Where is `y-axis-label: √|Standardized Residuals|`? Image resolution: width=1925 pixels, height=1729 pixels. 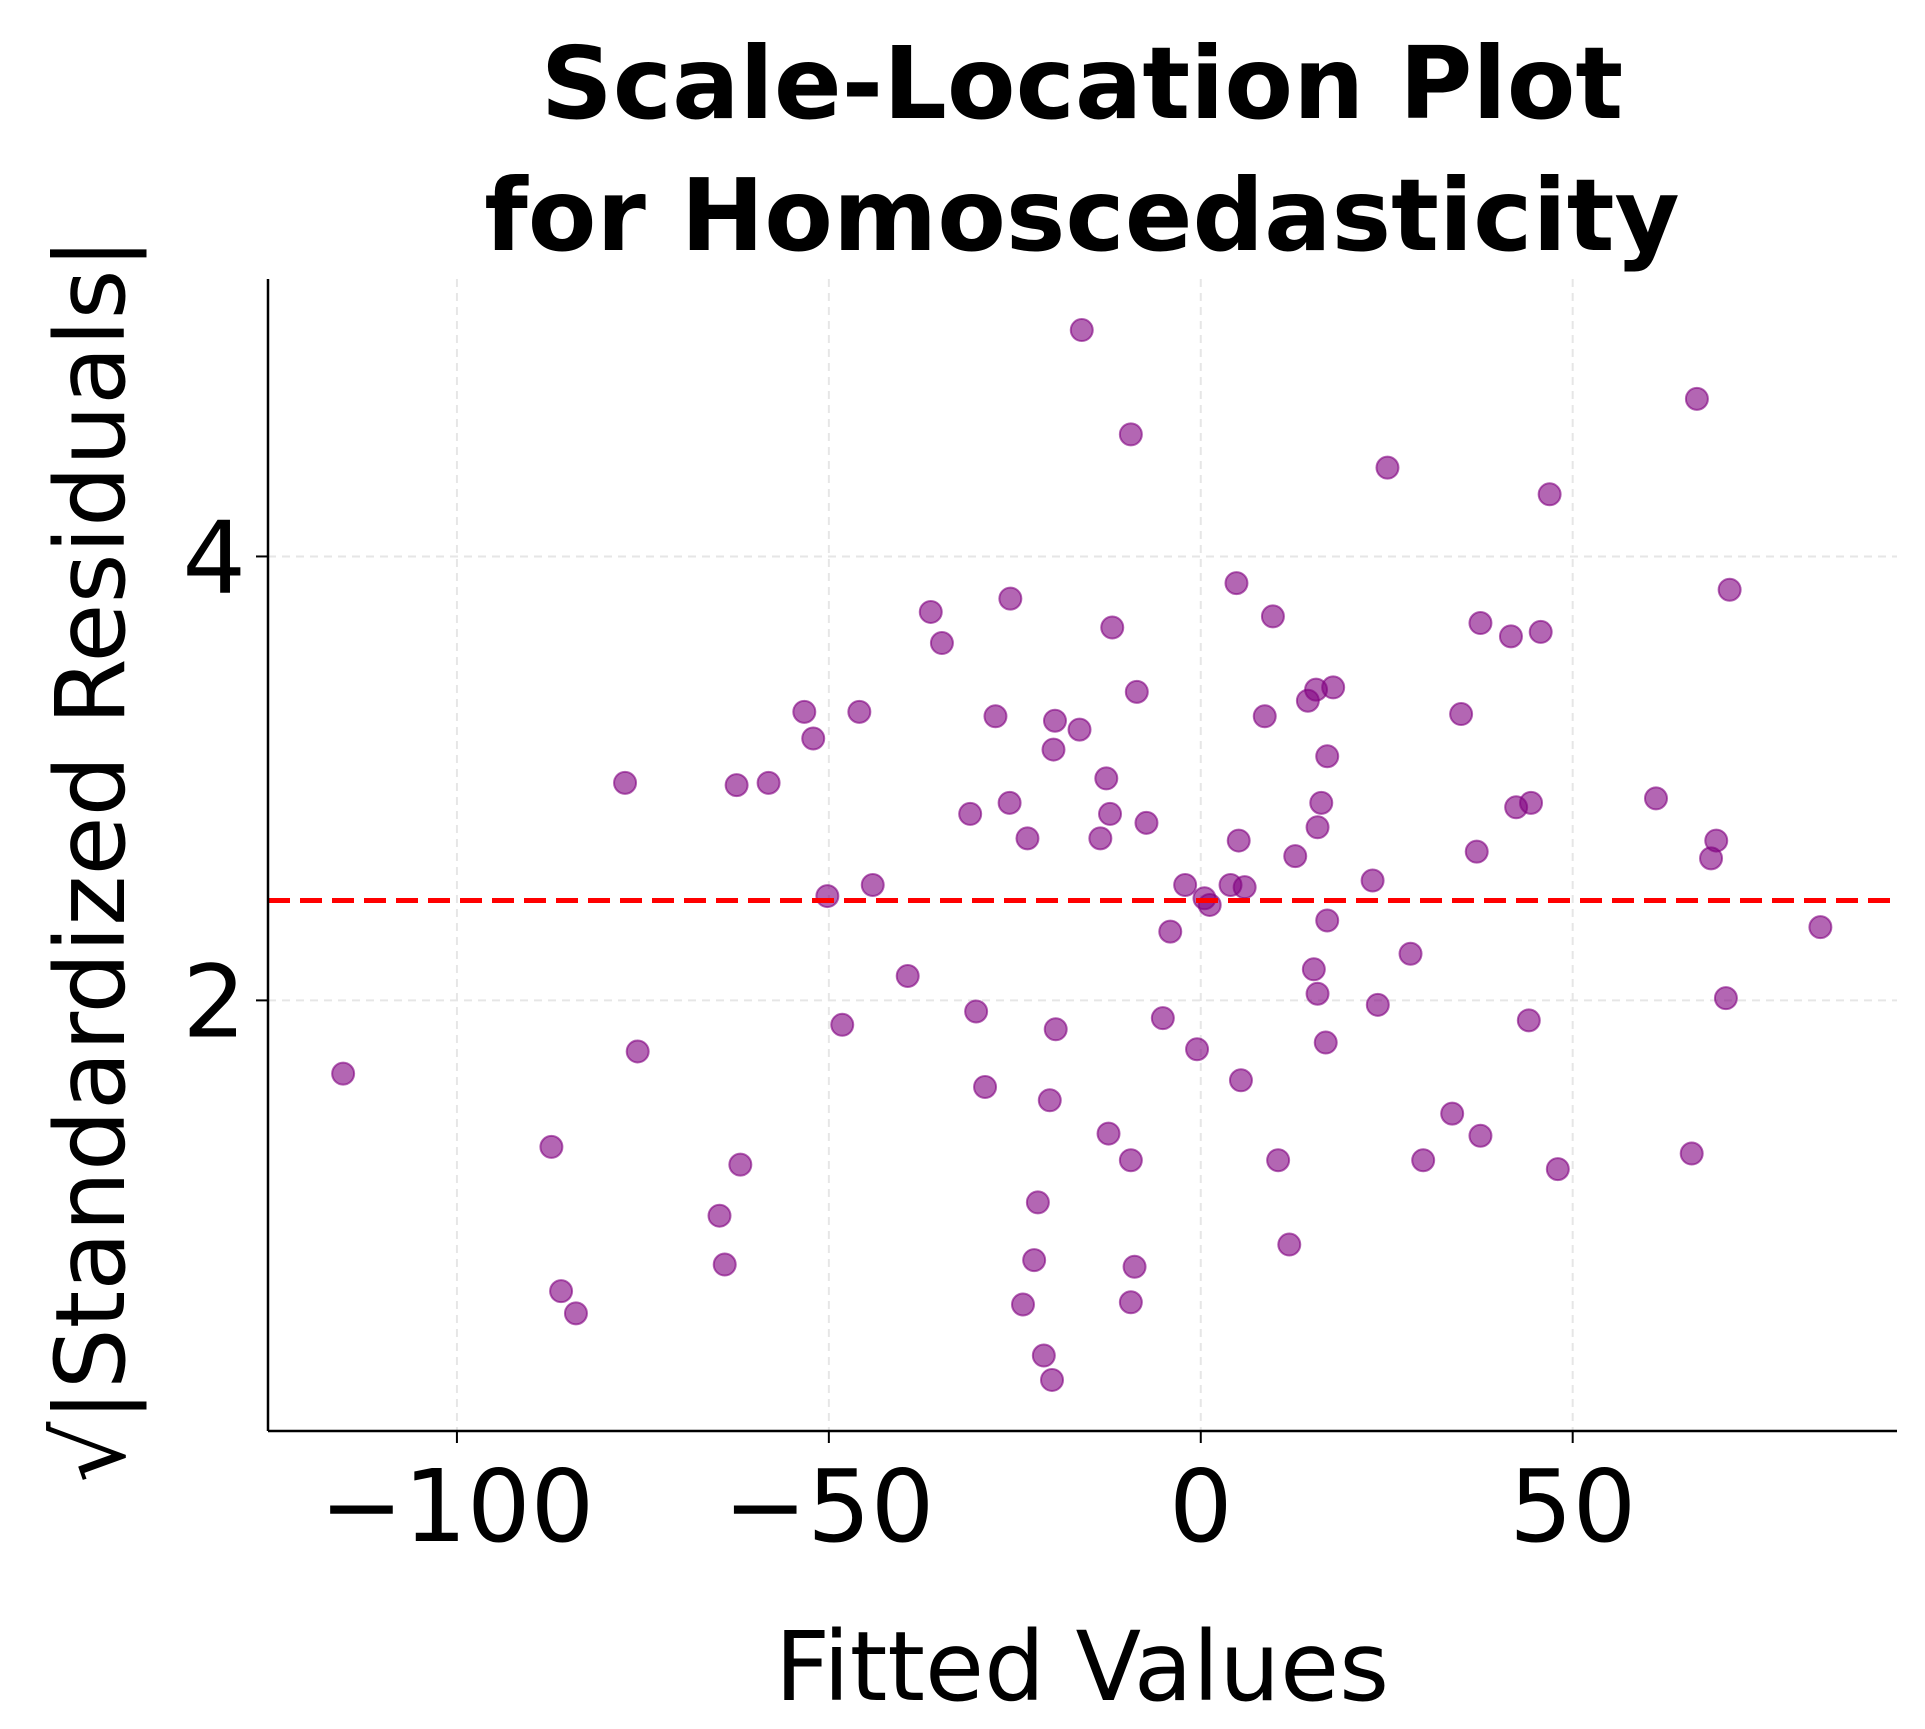
y-axis-label: √|Standardized Residuals| is located at coordinates (91, 860).